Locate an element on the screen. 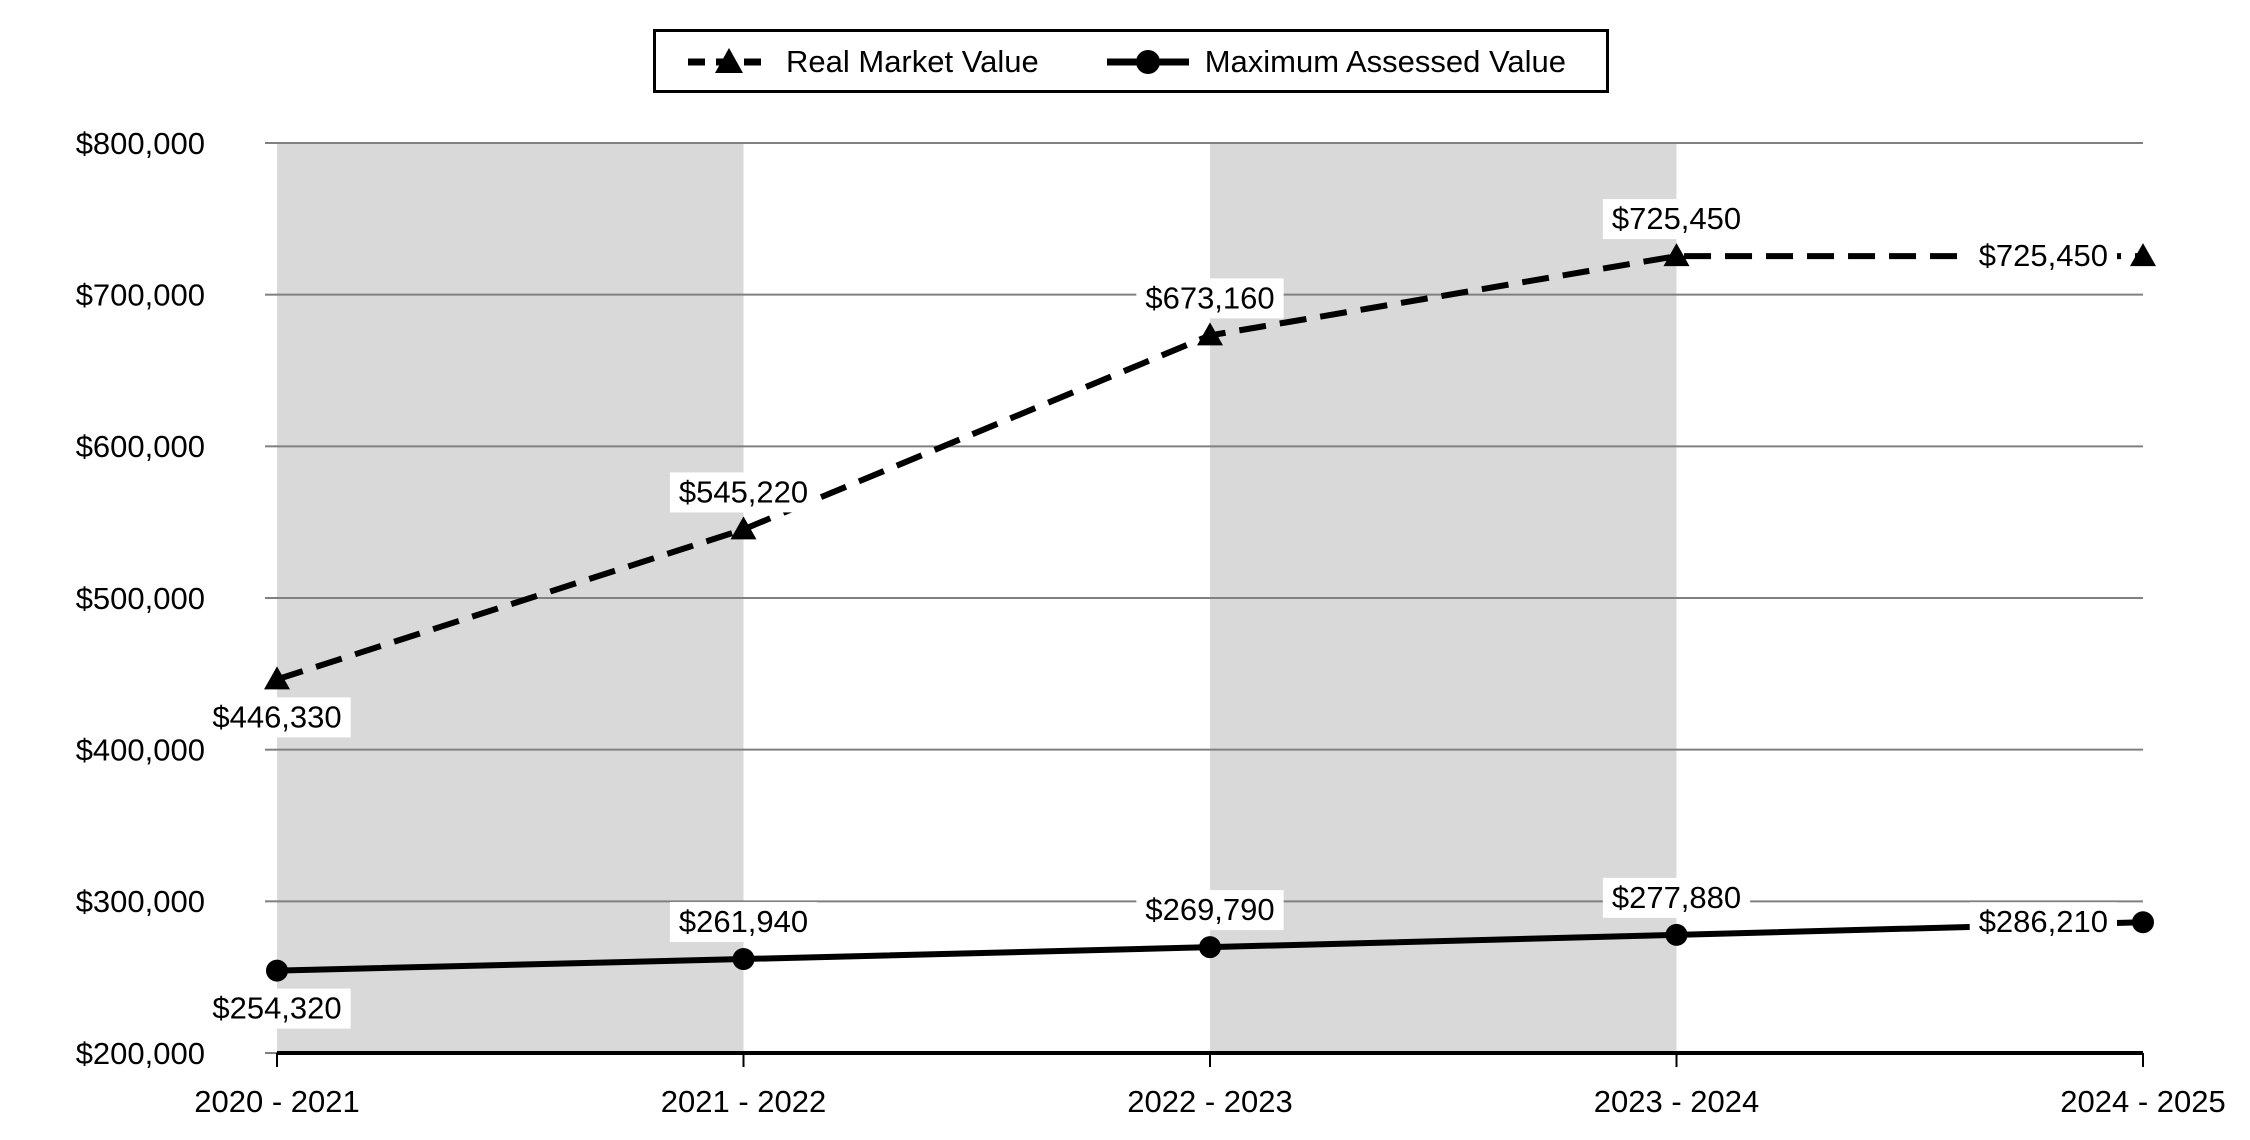 This screenshot has height=1140, width=2250. data-label-maximum-assessed-value: $269,790 is located at coordinates (1209, 909).